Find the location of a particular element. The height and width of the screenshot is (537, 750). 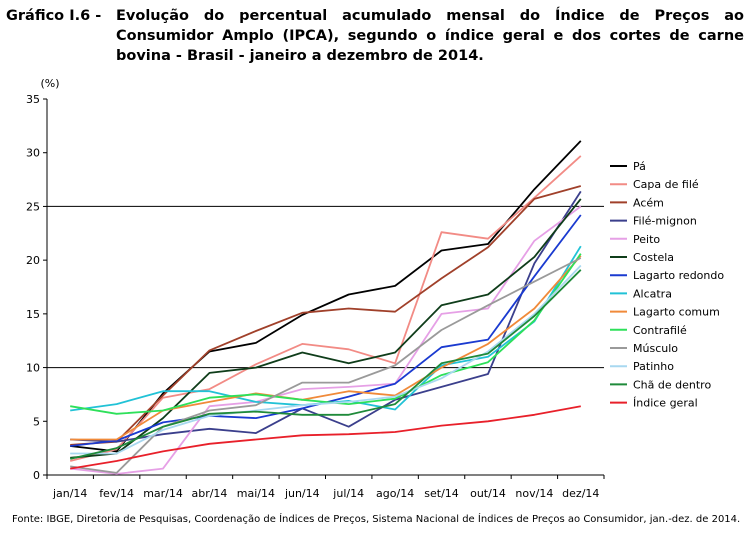

y-tick-label: 20 is located at coordinates (33, 260).